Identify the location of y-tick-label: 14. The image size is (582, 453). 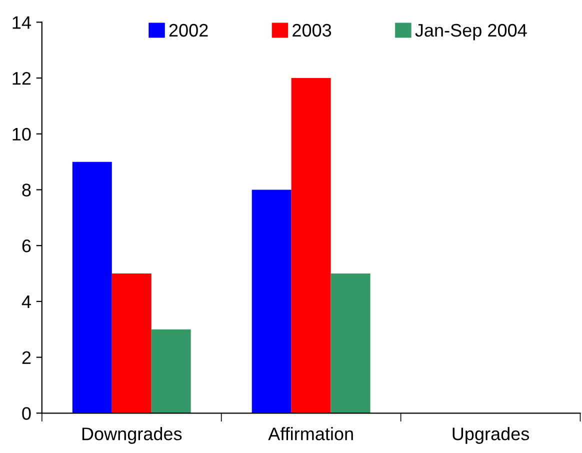
(21, 22).